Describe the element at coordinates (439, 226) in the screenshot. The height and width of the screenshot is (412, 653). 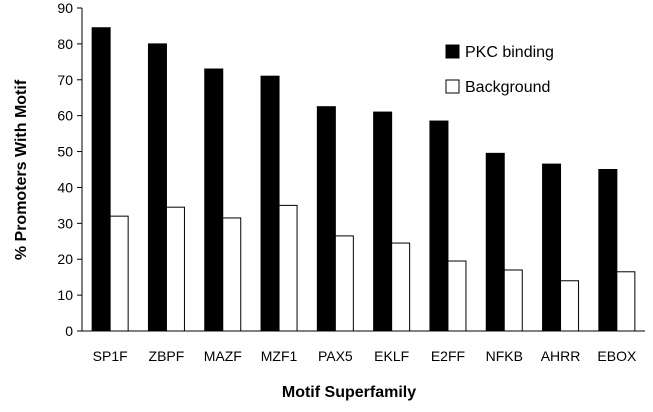
I see `bar-pkc-binding-e2ff` at that location.